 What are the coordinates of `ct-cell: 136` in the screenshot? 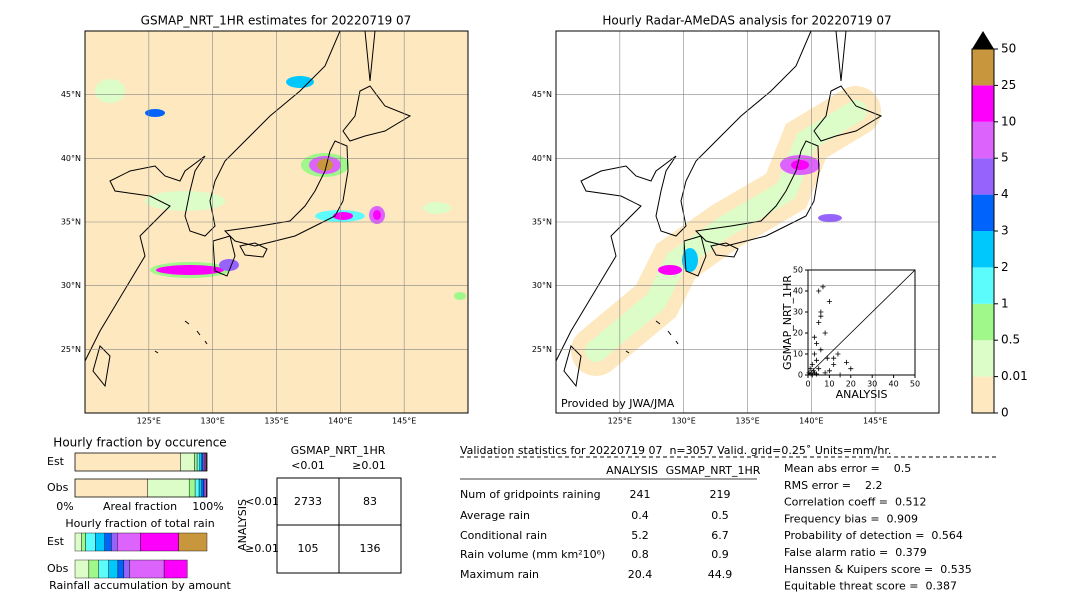 It's located at (370, 548).